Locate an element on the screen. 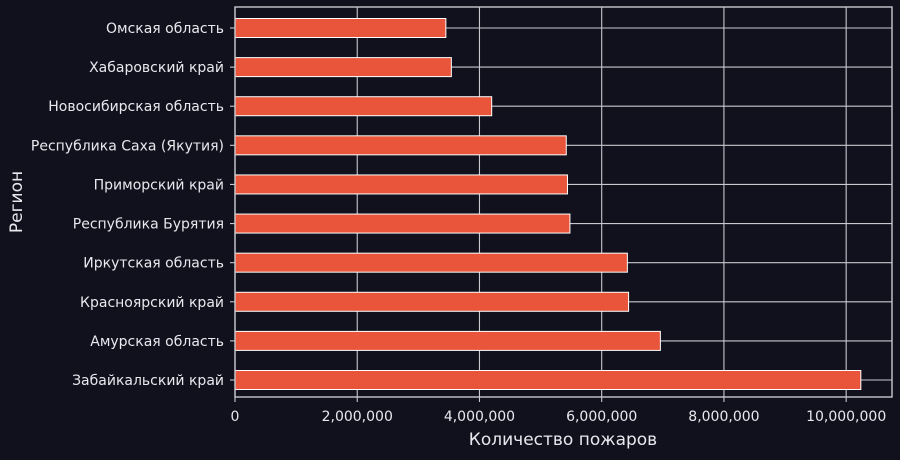  x-tick-label: 2,000,000 is located at coordinates (357, 417).